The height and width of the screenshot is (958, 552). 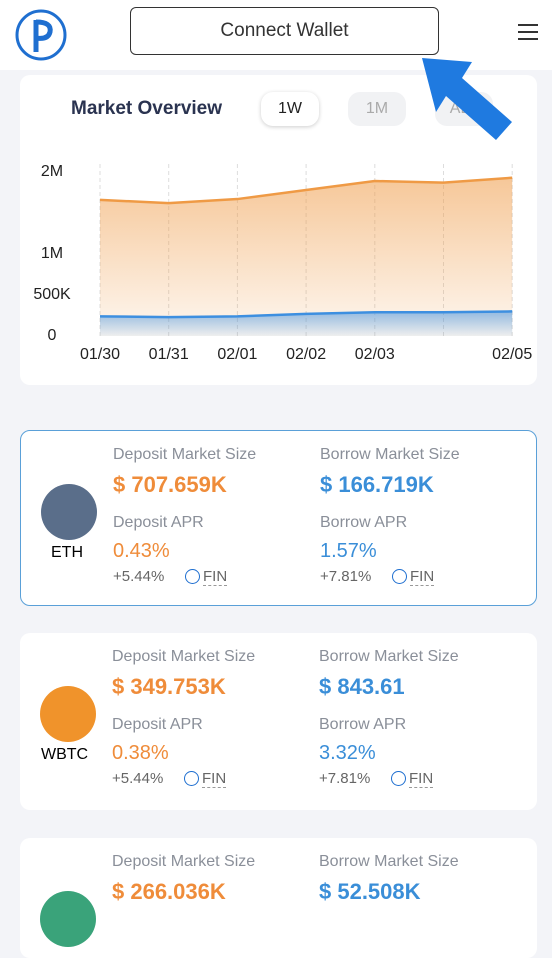 I want to click on logo, so click(x=41, y=35).